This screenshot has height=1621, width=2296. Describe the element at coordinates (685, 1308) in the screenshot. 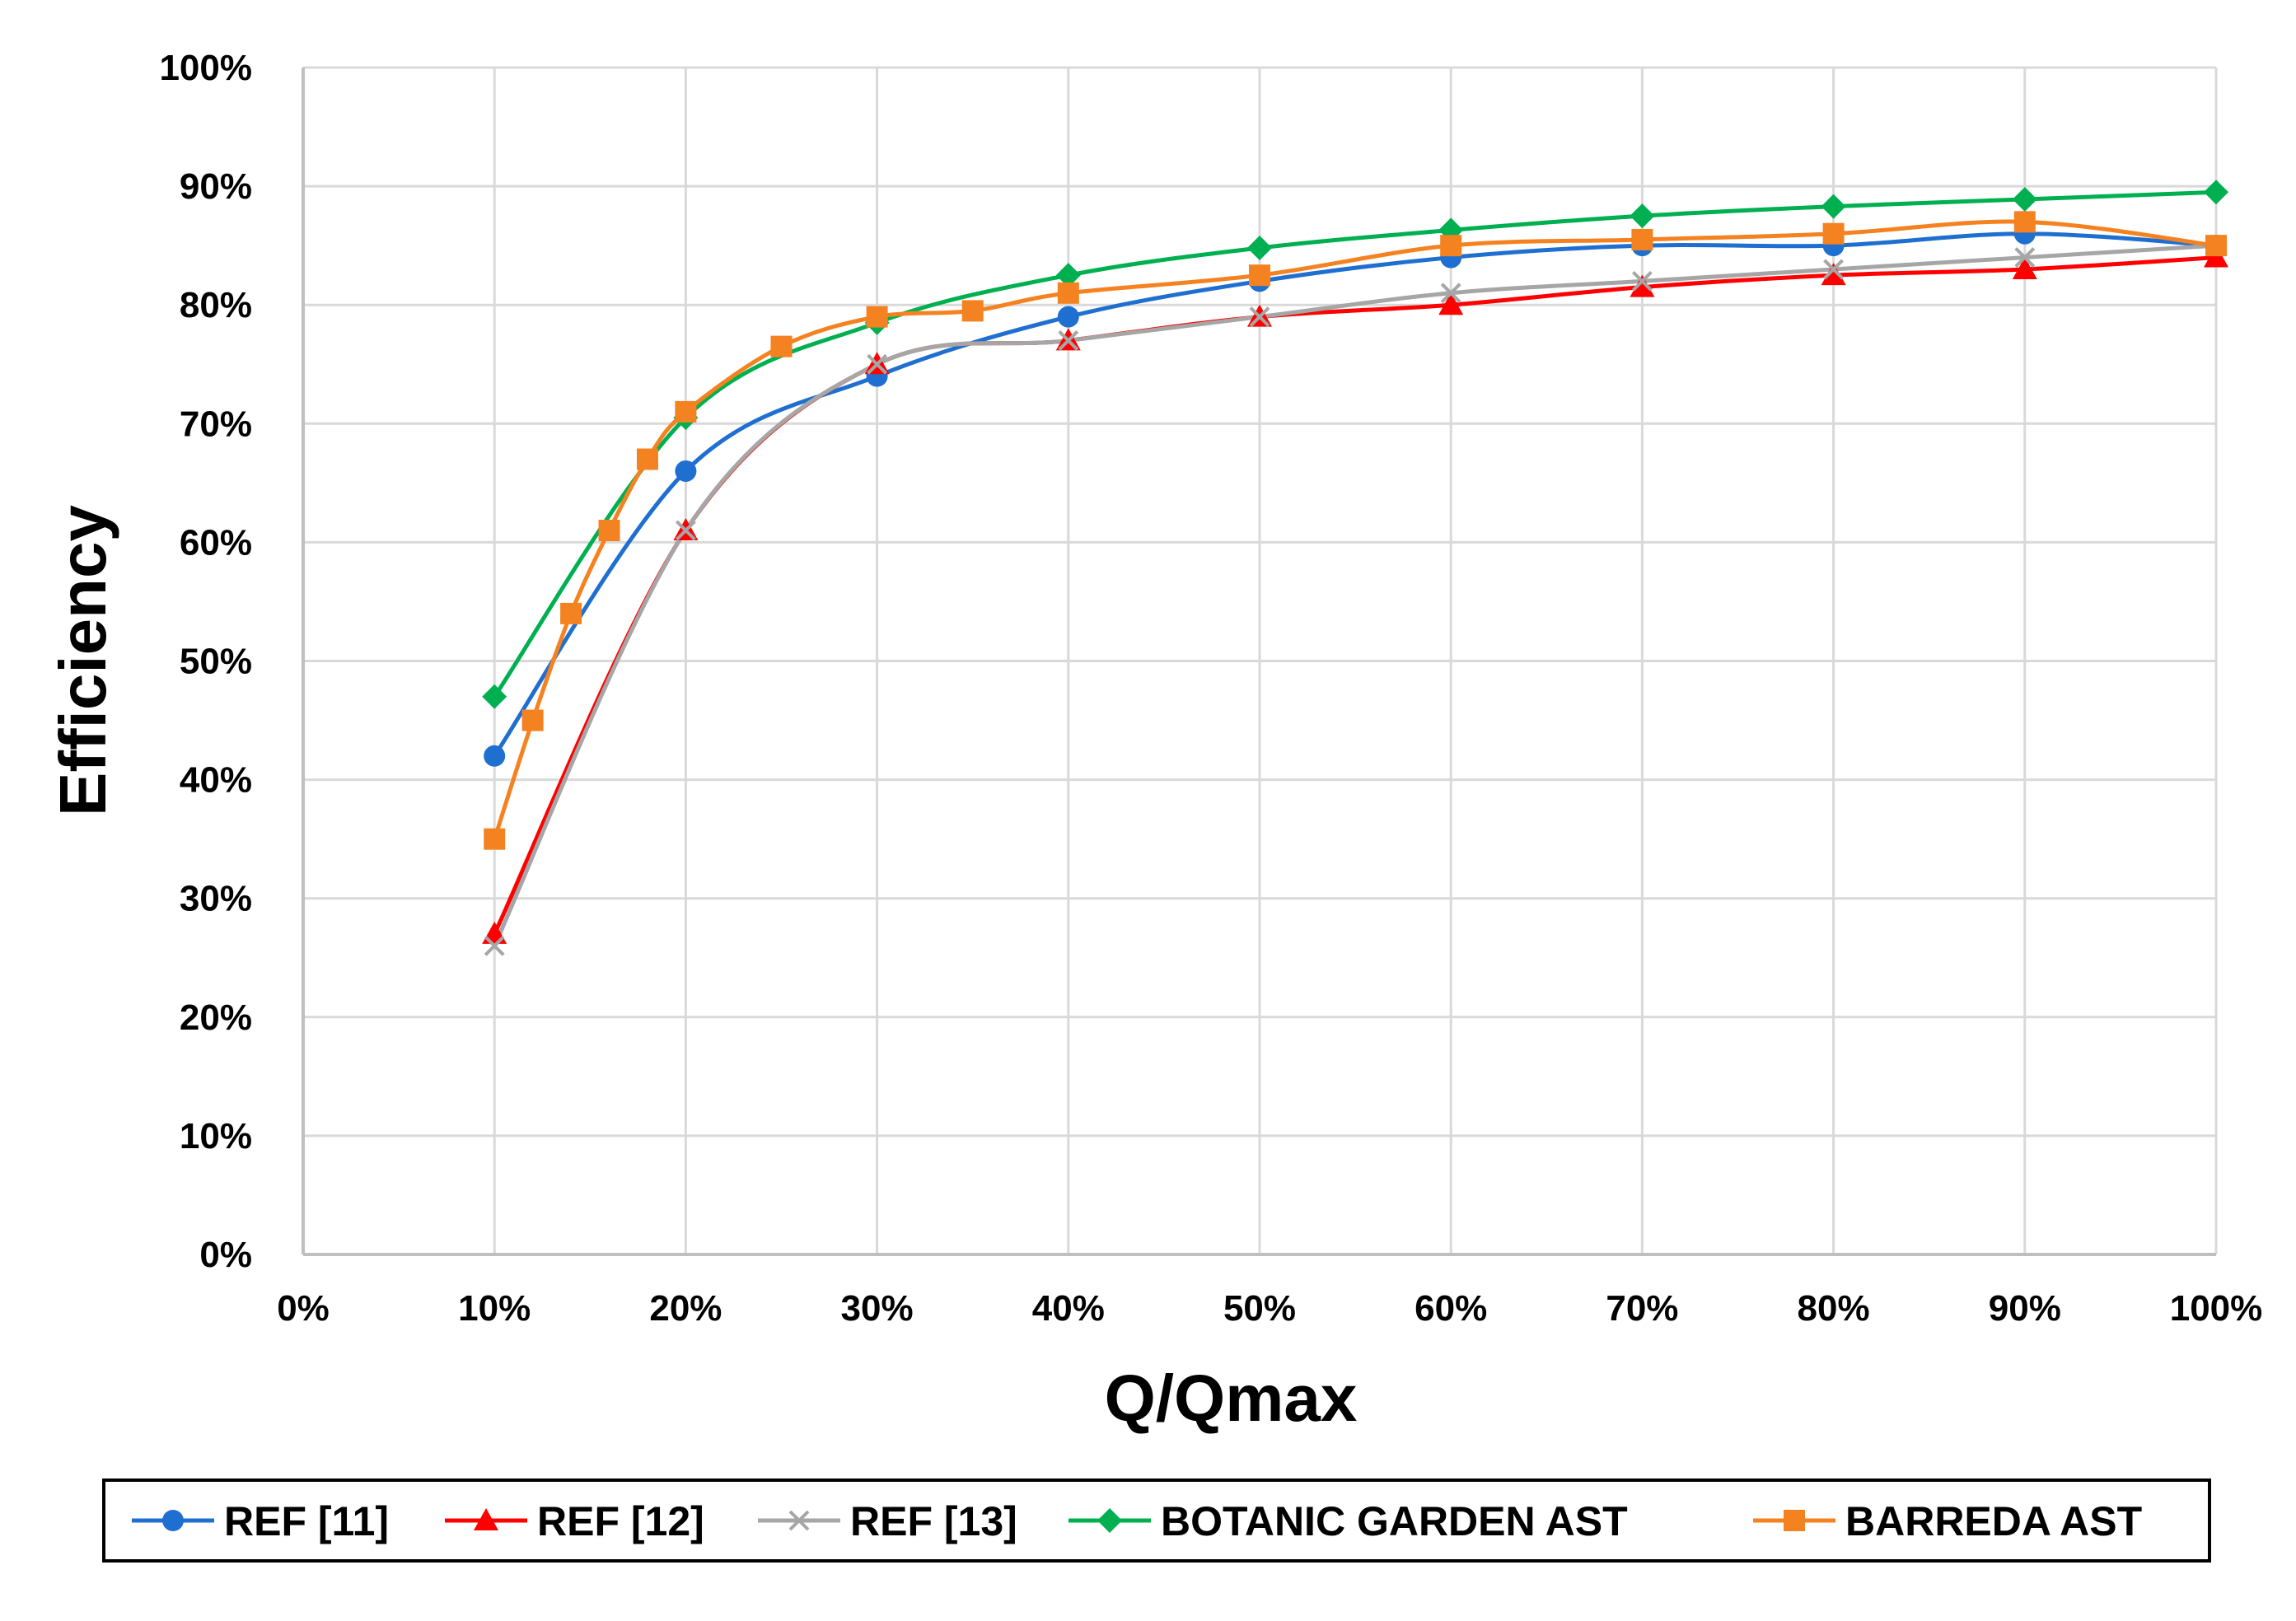

I see `x-tick-label: 20%` at that location.